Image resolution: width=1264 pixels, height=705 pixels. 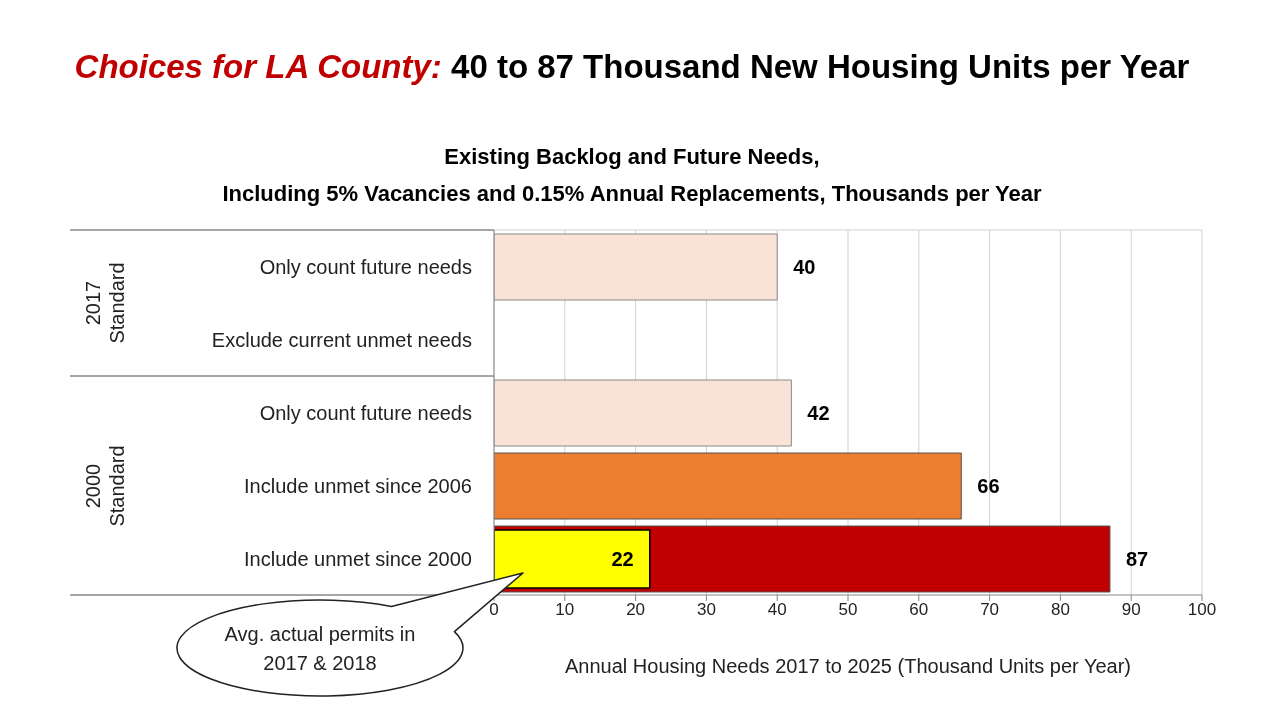 What do you see at coordinates (341, 339) in the screenshot?
I see `y-tick-label: Exclude current unmet needs` at bounding box center [341, 339].